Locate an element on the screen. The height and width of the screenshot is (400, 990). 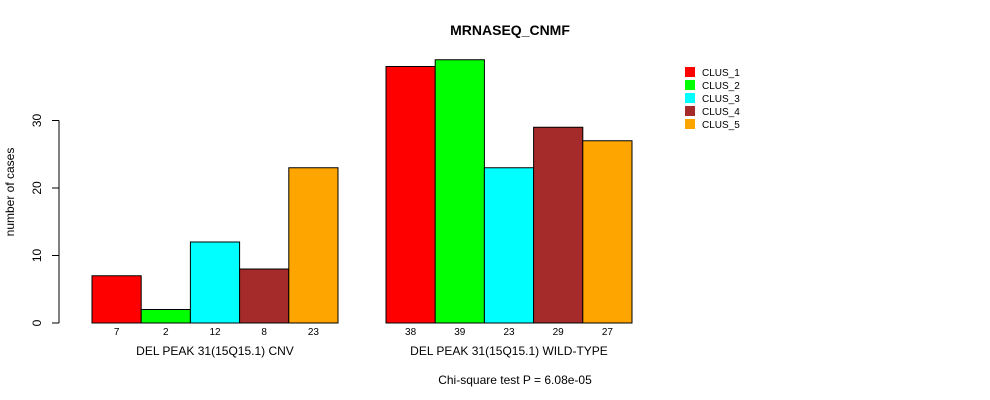
y-axis: 0 10 20 30 is located at coordinates (45, 220).